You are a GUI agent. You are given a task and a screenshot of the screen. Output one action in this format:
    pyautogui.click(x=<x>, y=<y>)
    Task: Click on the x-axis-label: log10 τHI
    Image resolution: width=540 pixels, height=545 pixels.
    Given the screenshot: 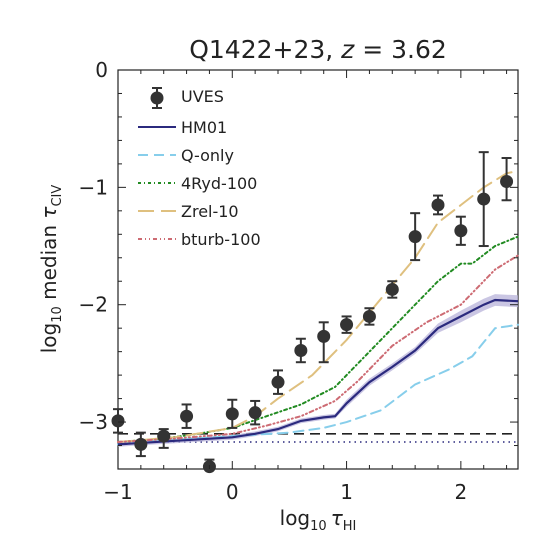 What is the action you would take?
    pyautogui.click(x=318, y=520)
    